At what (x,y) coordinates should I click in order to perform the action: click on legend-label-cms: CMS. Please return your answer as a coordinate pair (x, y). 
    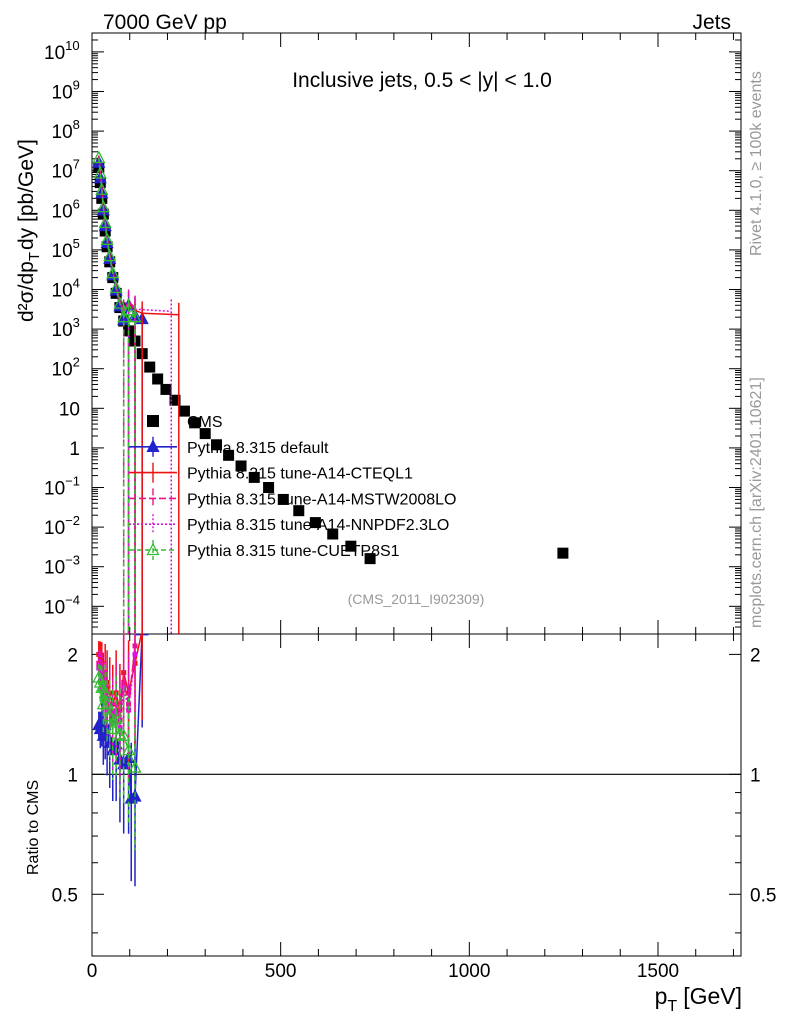
    Looking at the image, I should click on (205, 422).